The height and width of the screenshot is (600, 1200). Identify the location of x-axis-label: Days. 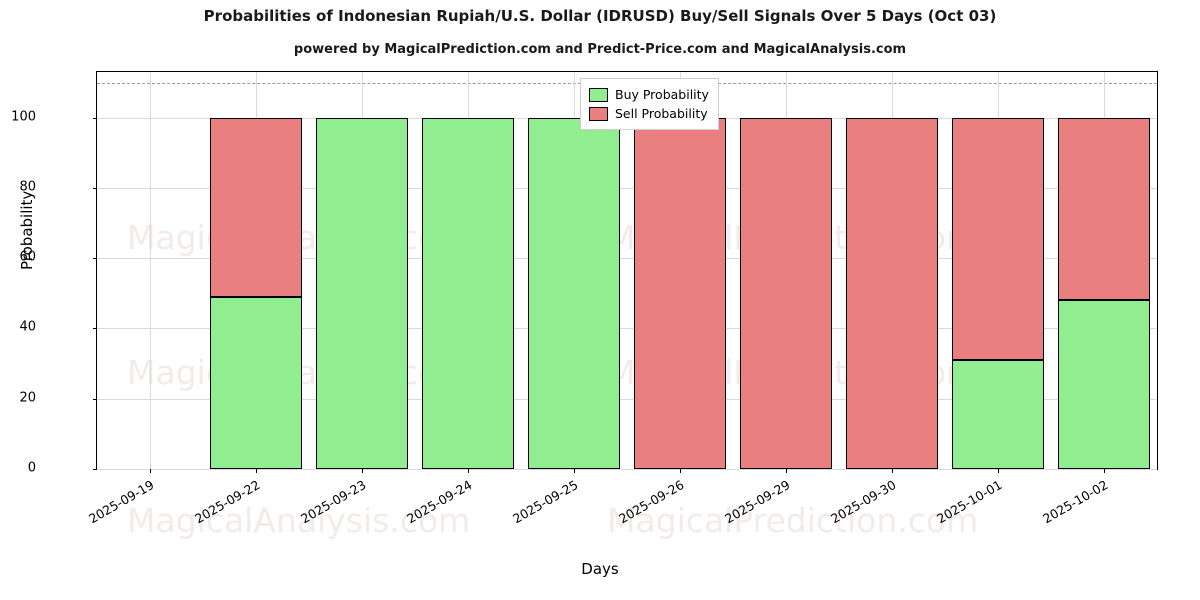
(600, 569).